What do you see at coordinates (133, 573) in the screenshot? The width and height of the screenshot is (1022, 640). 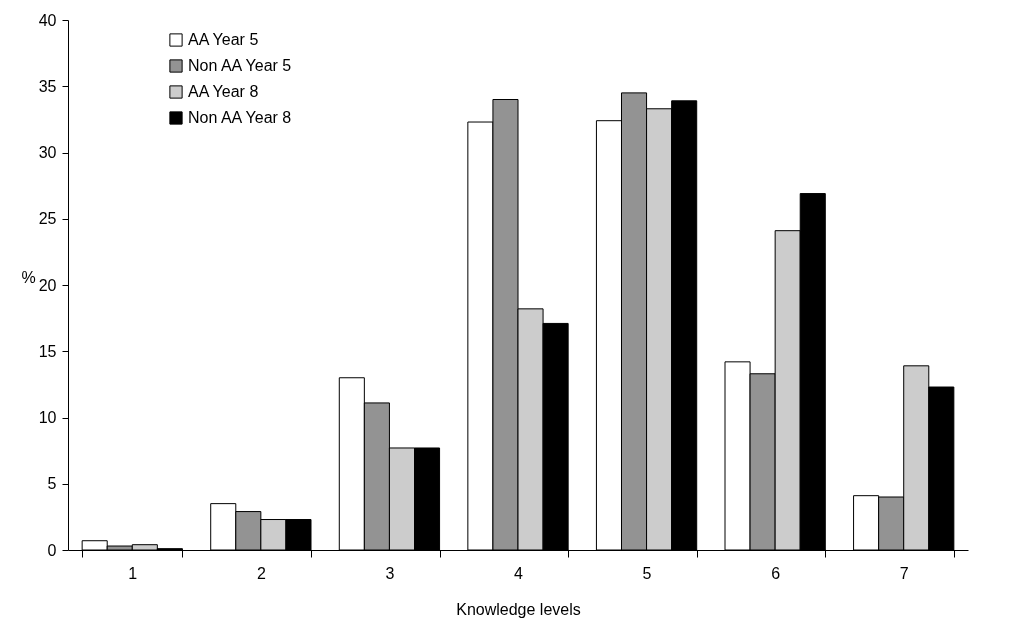 I see `x-tick-label: 1` at bounding box center [133, 573].